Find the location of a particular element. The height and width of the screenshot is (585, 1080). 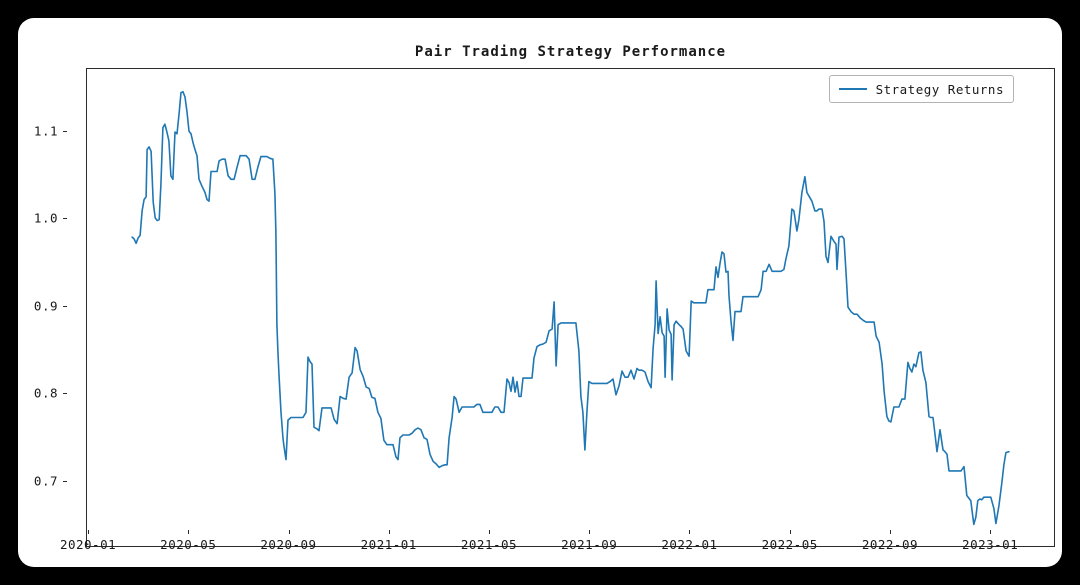

x-tick-label-2023-01: 2023-01 is located at coordinates (990, 544).